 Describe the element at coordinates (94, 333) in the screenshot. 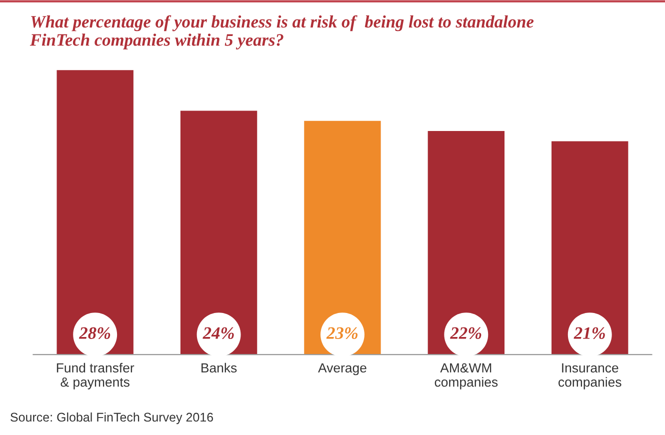

I see `data-label: 28%` at that location.